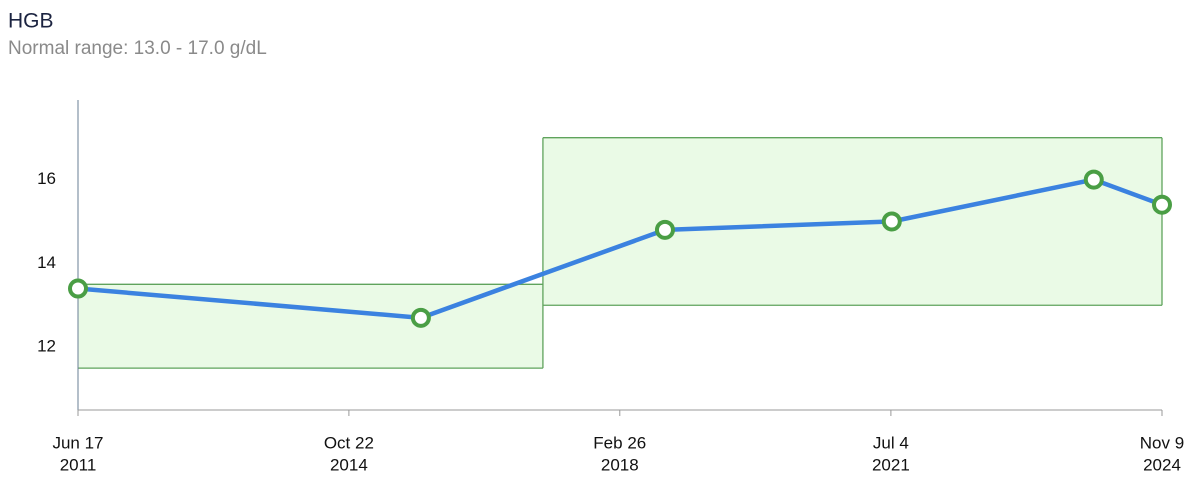 This screenshot has height=499, width=1200. What do you see at coordinates (78, 464) in the screenshot?
I see `x-tick-label: 2011` at bounding box center [78, 464].